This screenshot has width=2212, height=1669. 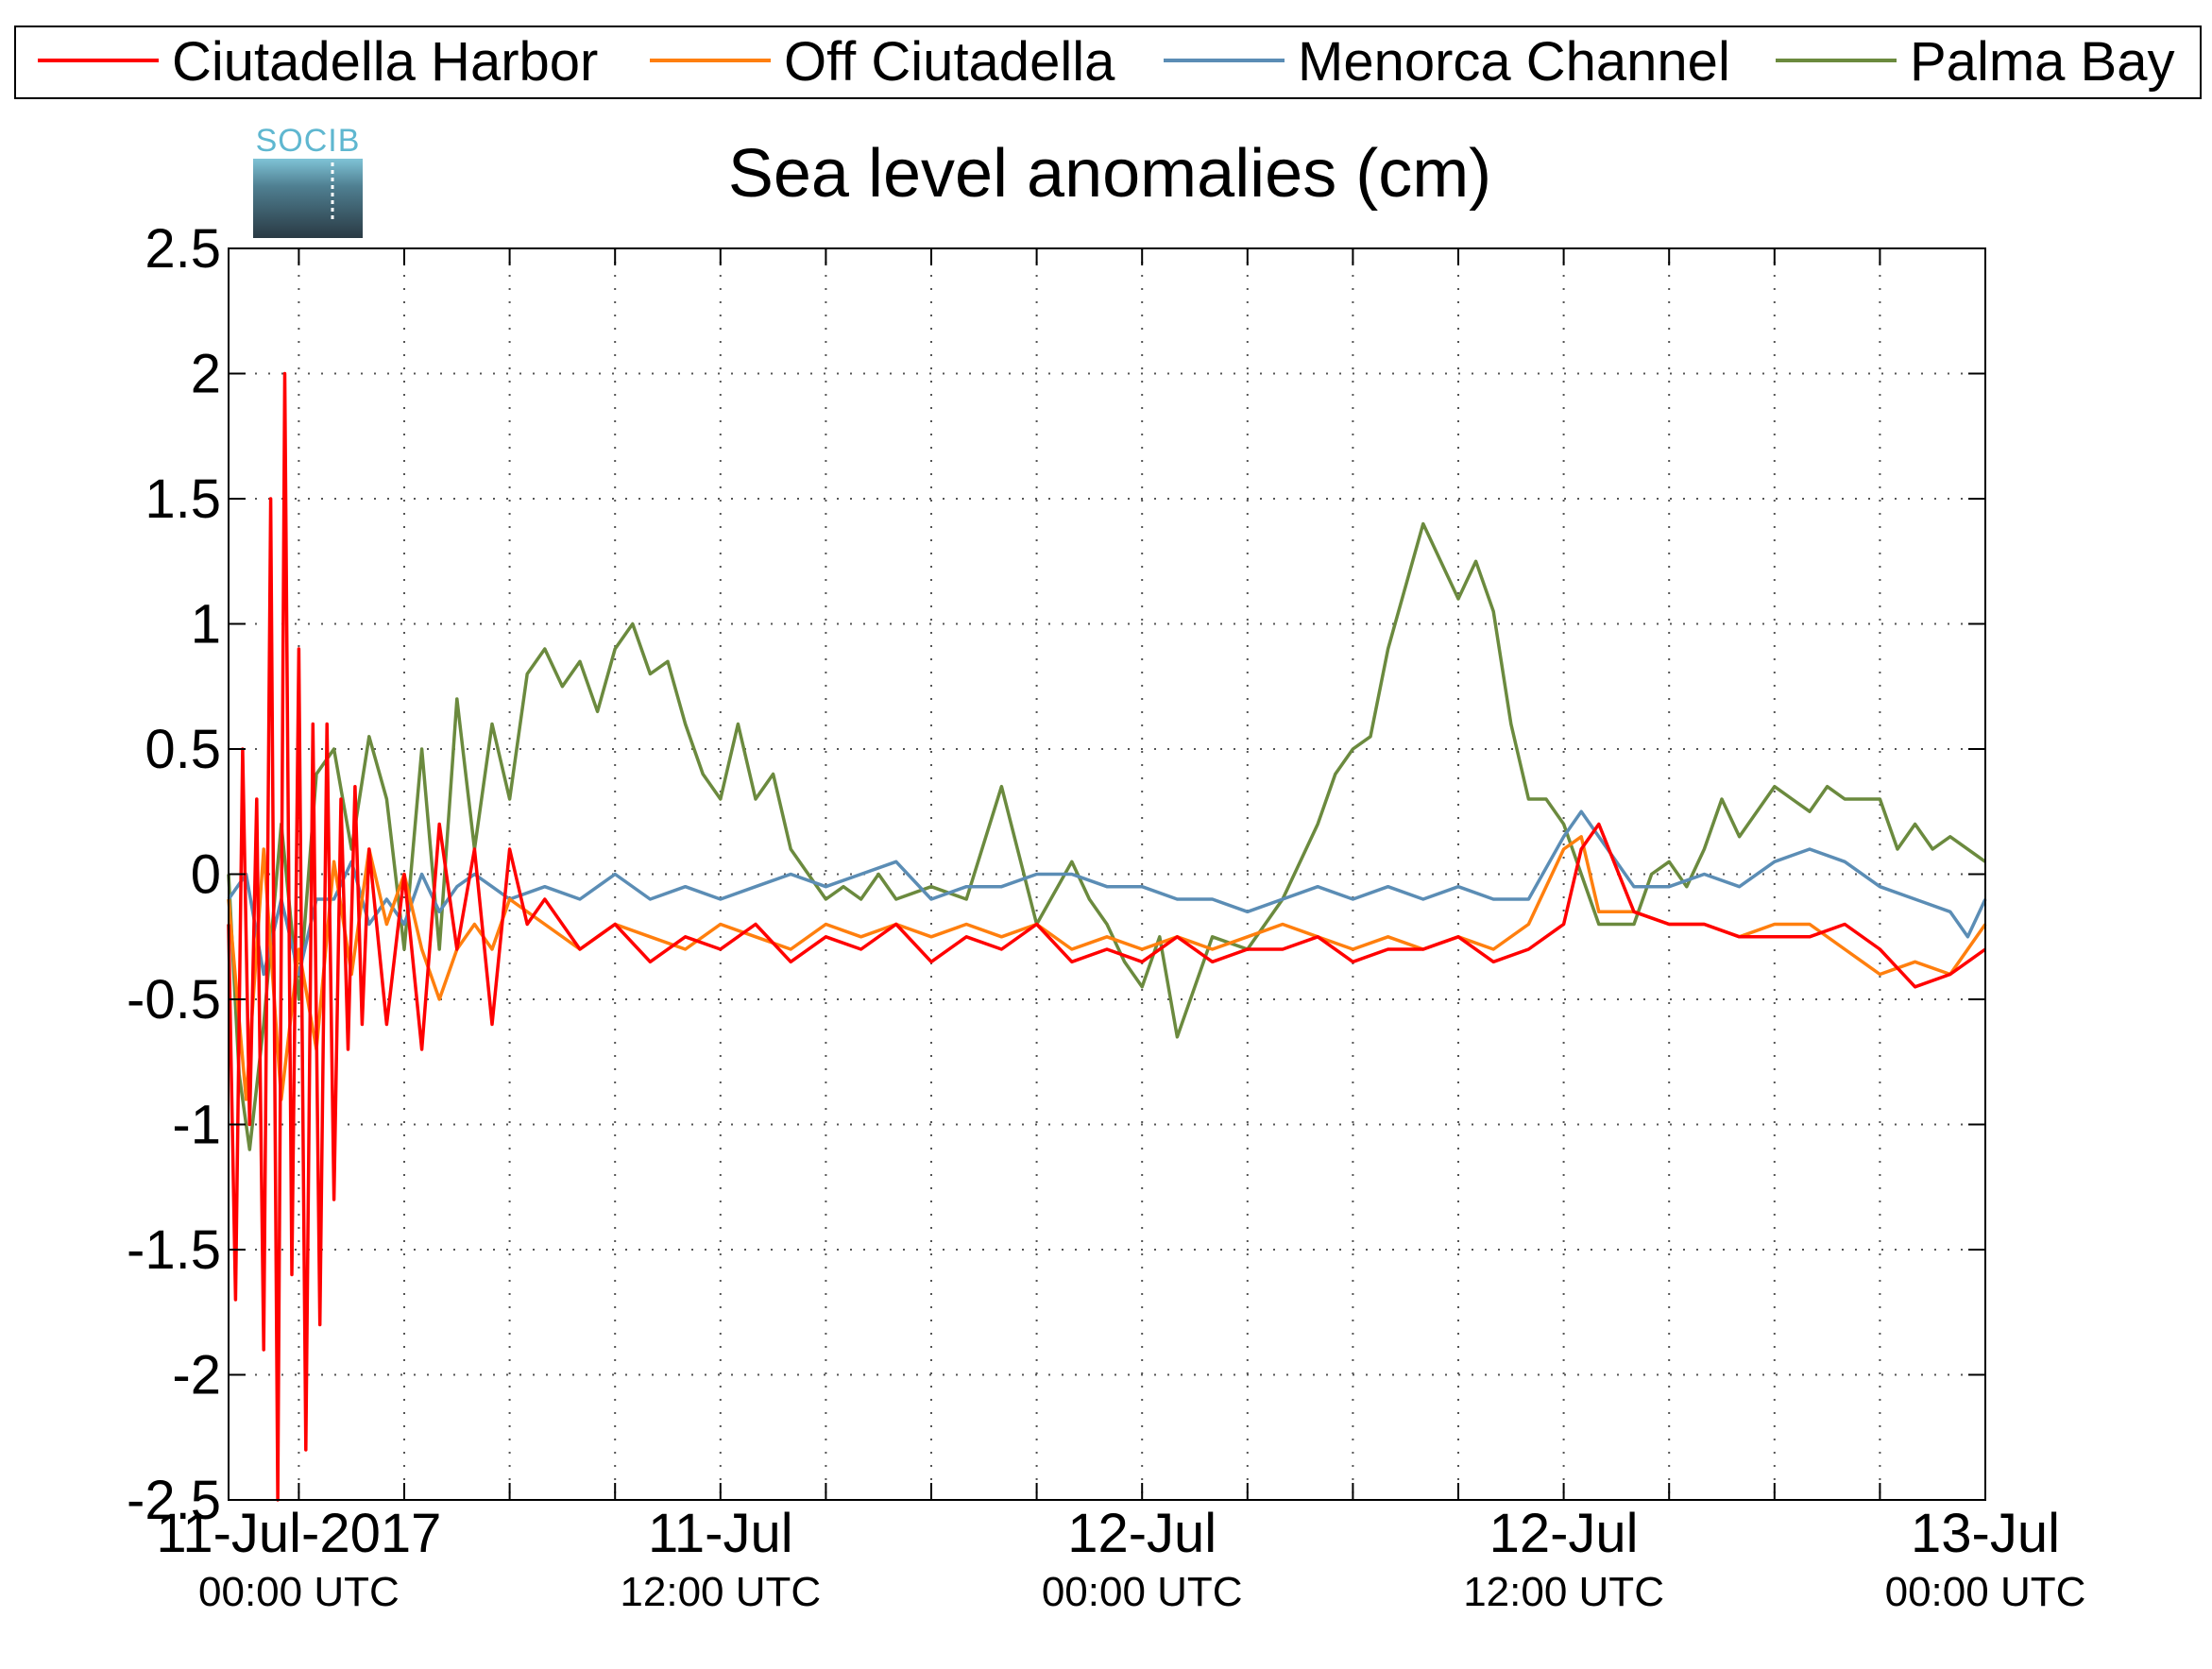 I want to click on y-tick-label: -2, so click(x=196, y=1376).